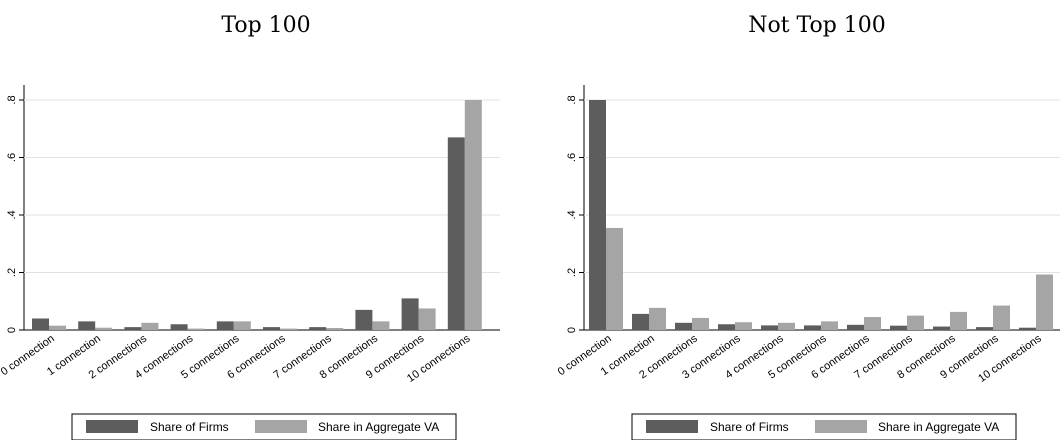 The image size is (1060, 440). I want to click on bar-share-in-aggregate-va-3-connections, so click(743, 326).